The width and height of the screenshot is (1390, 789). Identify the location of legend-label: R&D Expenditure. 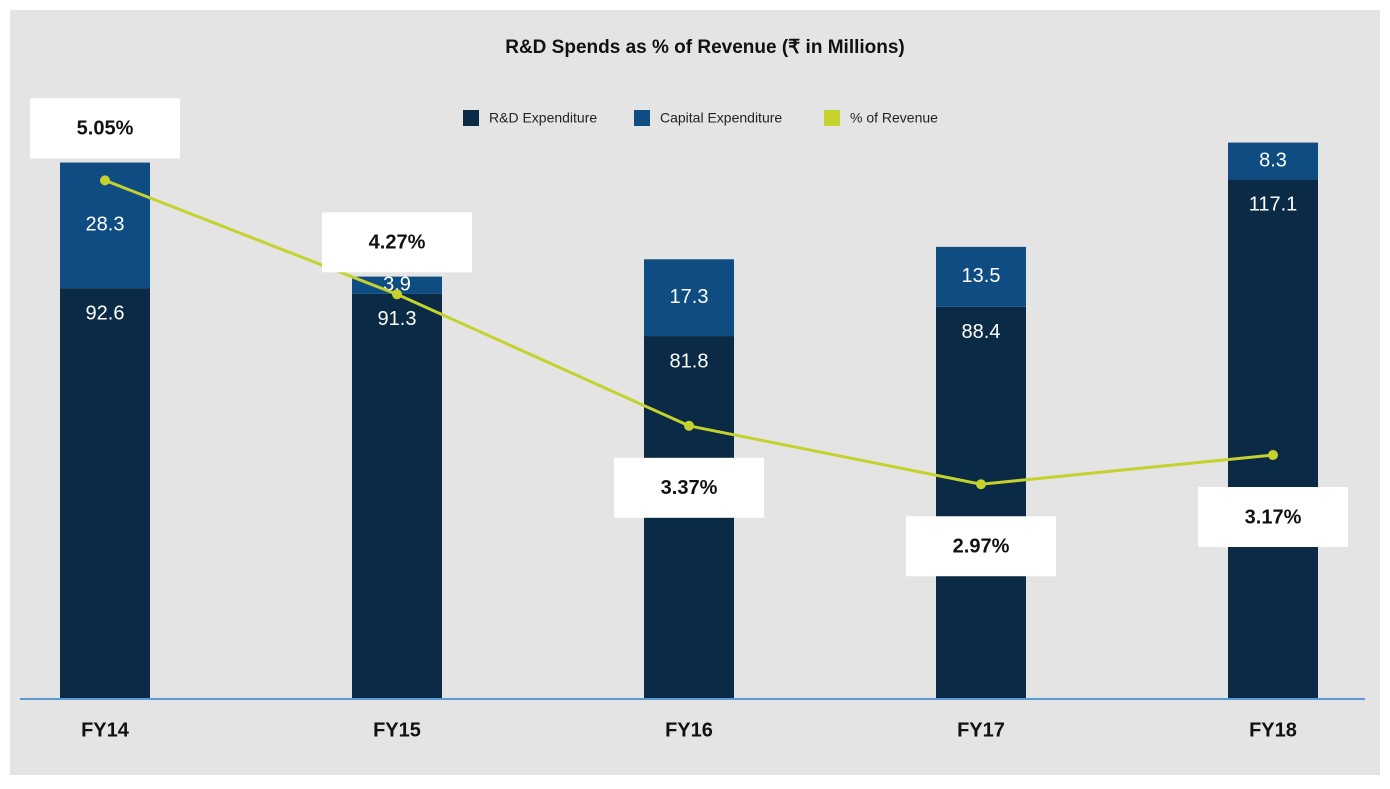
(543, 118).